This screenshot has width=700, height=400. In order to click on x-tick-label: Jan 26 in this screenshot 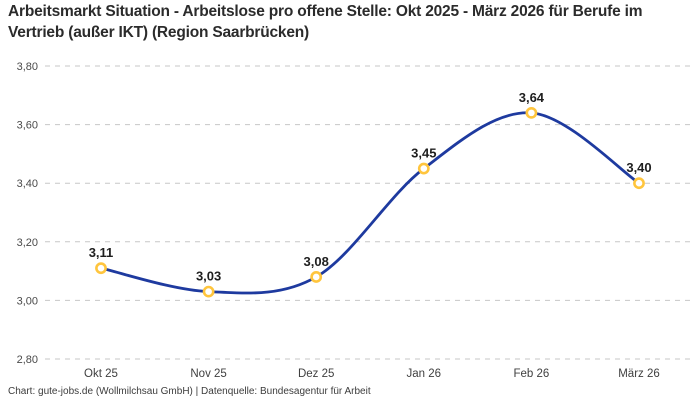, I will do `click(424, 374)`.